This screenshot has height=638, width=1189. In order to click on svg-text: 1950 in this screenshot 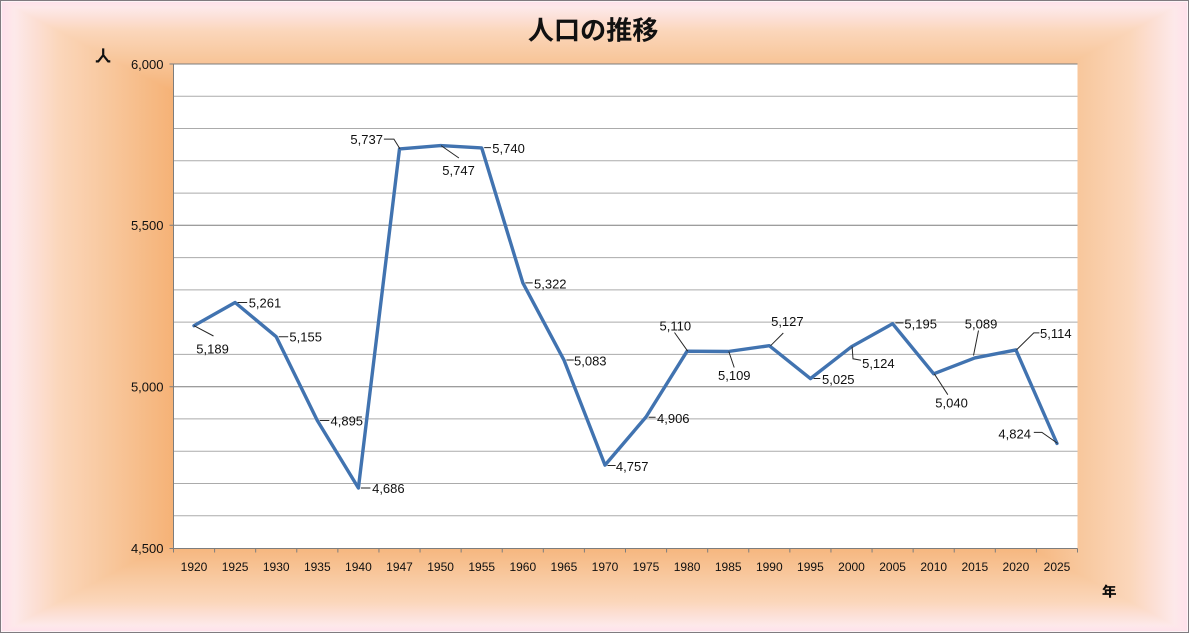, I will do `click(440, 567)`.